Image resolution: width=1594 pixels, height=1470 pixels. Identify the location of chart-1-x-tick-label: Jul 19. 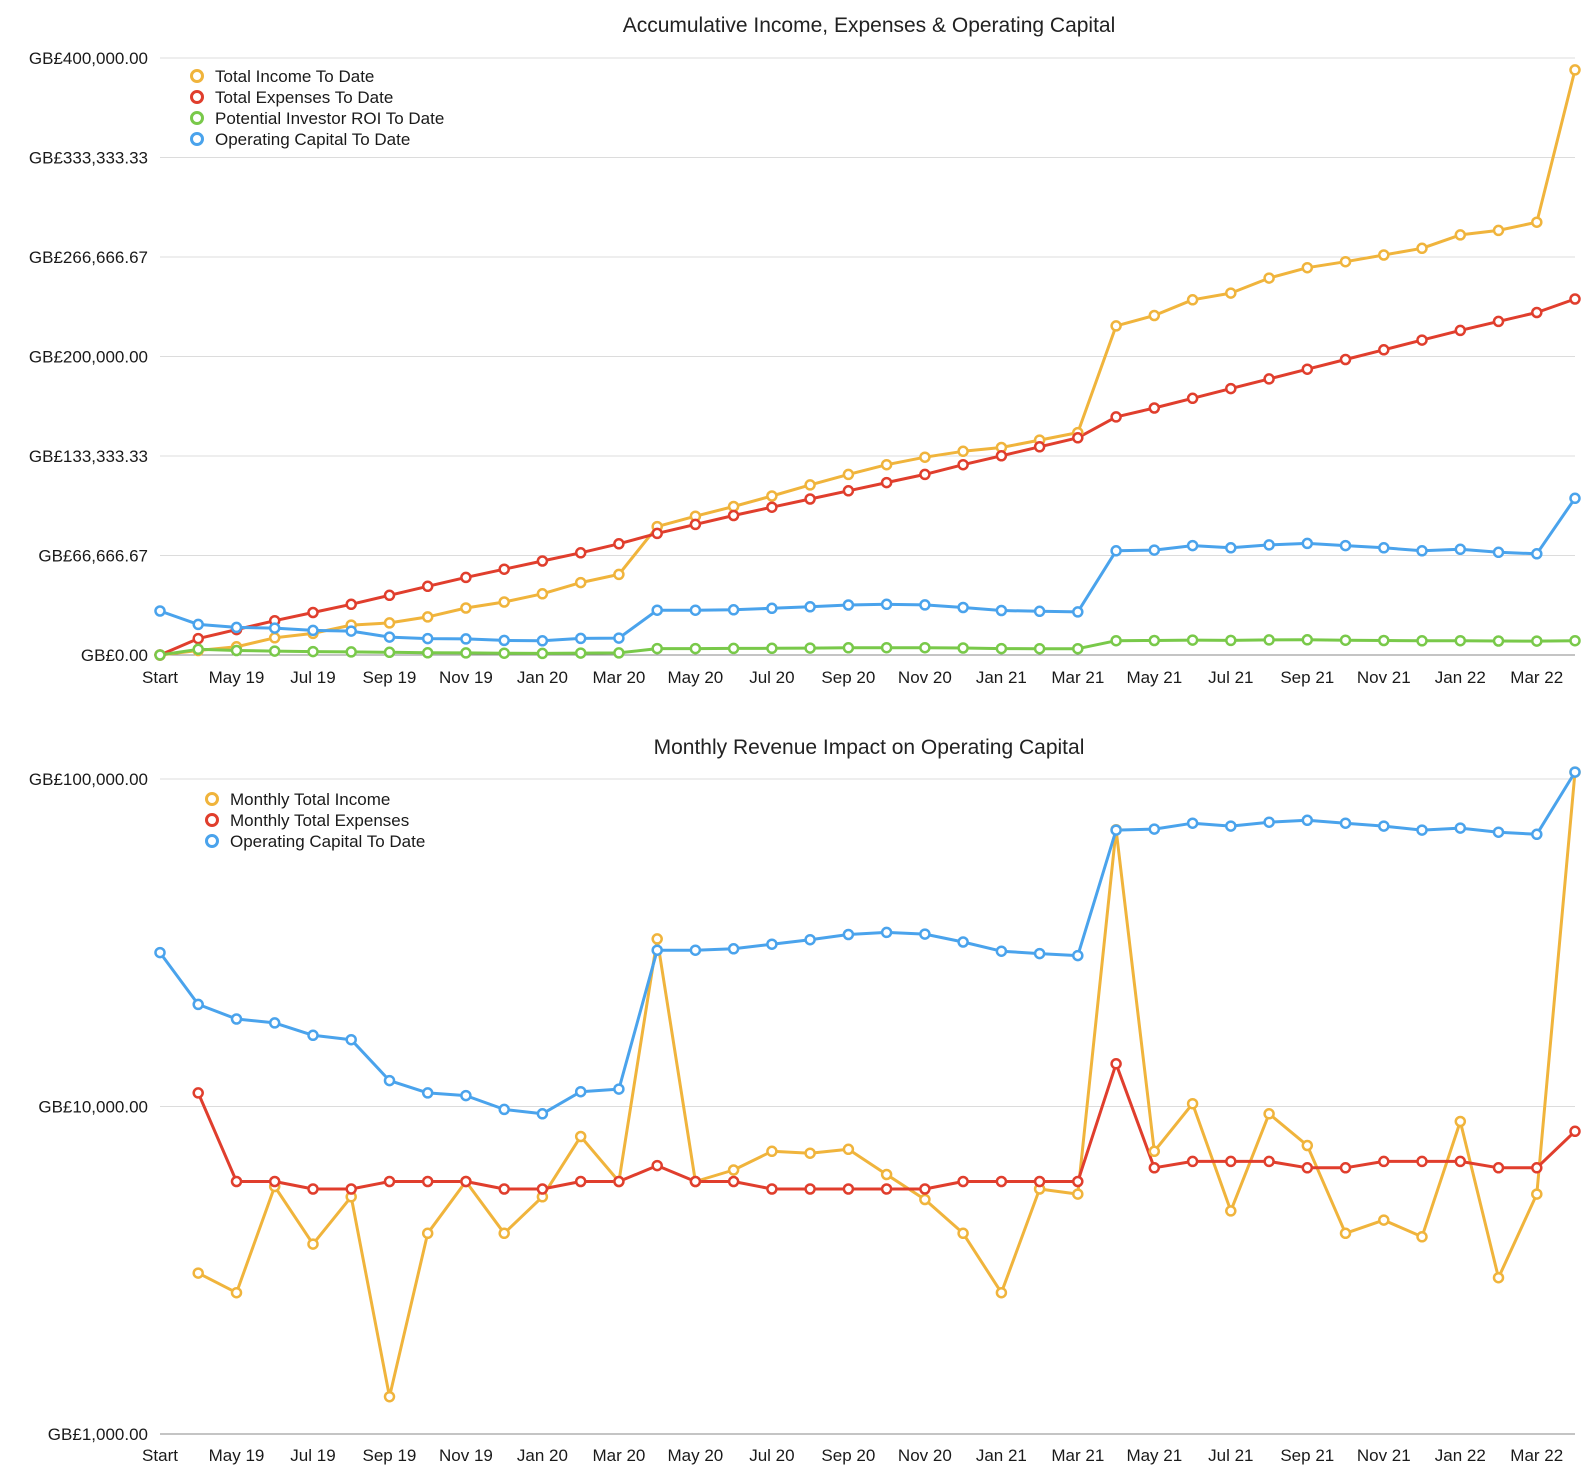
(312, 677).